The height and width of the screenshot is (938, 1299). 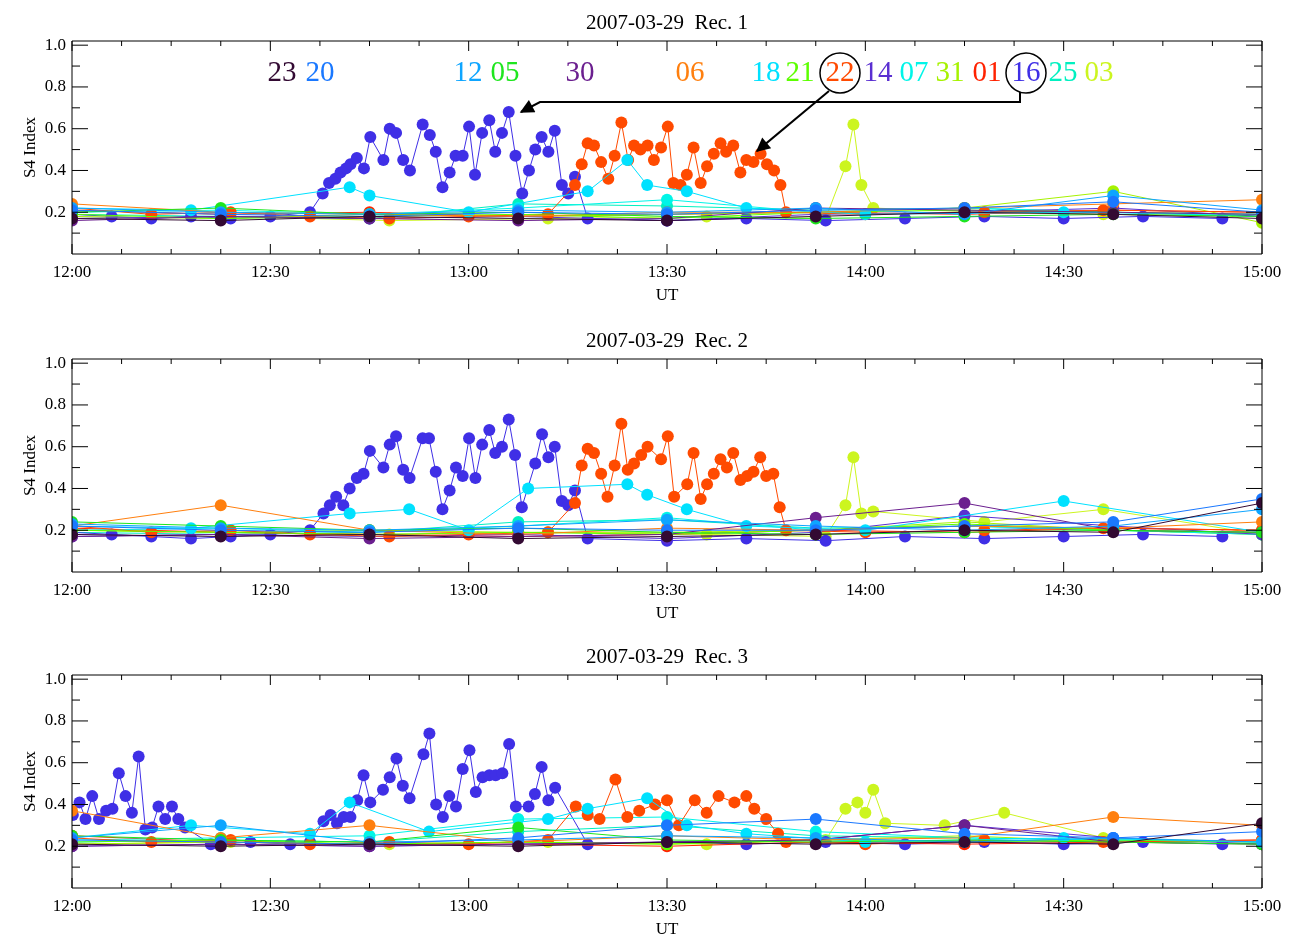 I want to click on text: 21, so click(x=800, y=70).